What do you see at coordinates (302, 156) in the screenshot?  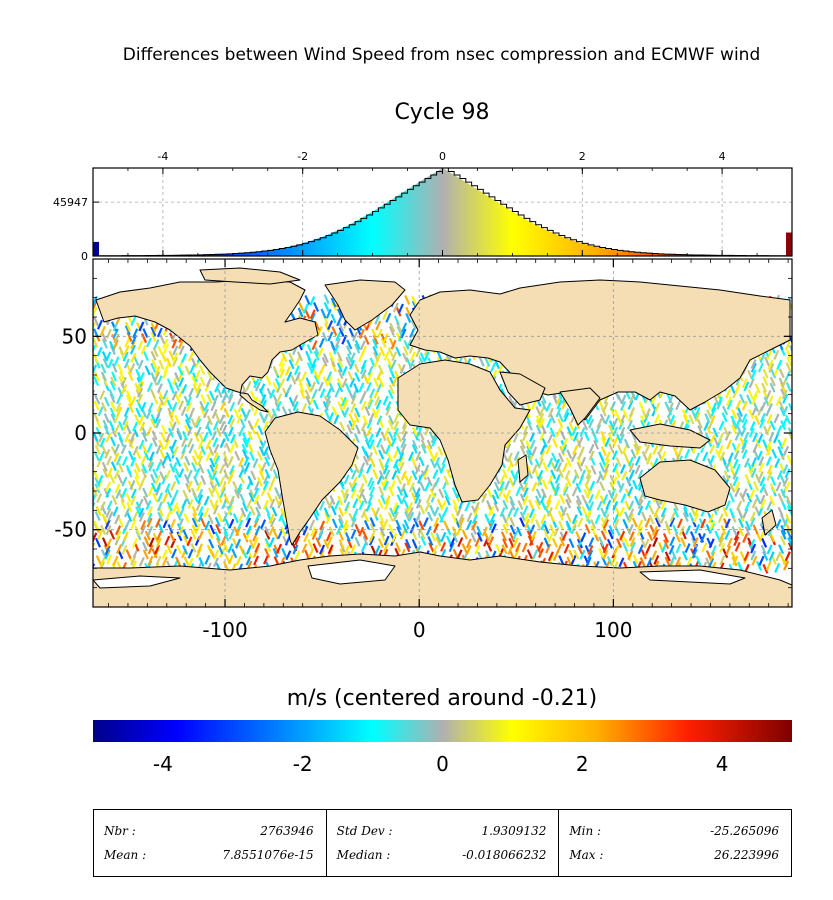 I see `hist-x-tick-label: -2` at bounding box center [302, 156].